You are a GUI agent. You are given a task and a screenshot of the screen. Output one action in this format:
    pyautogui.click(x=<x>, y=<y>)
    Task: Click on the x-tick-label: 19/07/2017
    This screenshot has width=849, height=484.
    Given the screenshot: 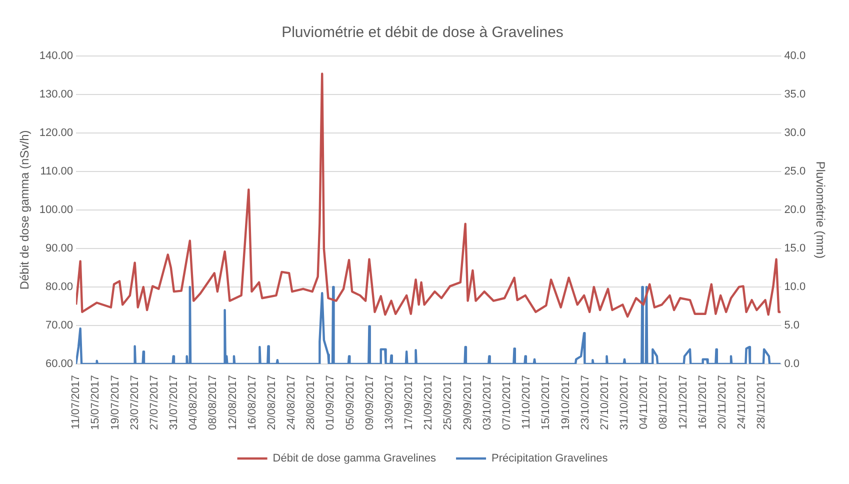 What is the action you would take?
    pyautogui.click(x=115, y=402)
    